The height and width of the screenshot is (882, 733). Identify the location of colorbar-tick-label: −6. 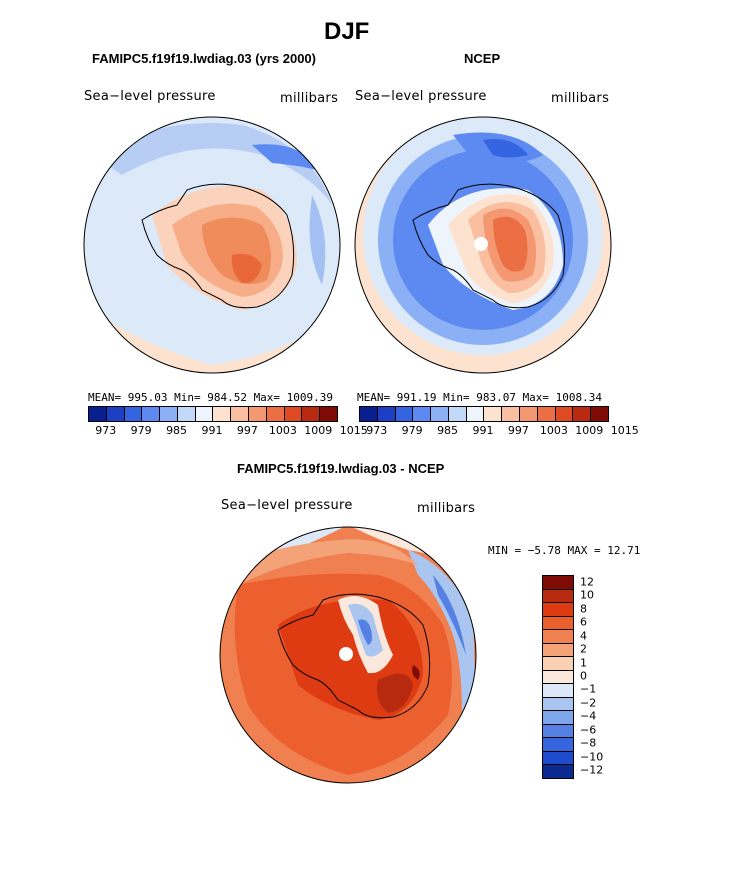
(588, 730).